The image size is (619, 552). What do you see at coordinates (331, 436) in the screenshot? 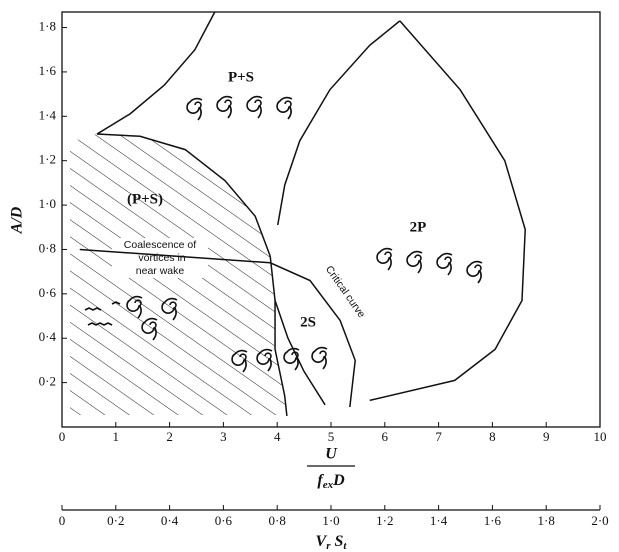
I see `x-tick-label: 5` at bounding box center [331, 436].